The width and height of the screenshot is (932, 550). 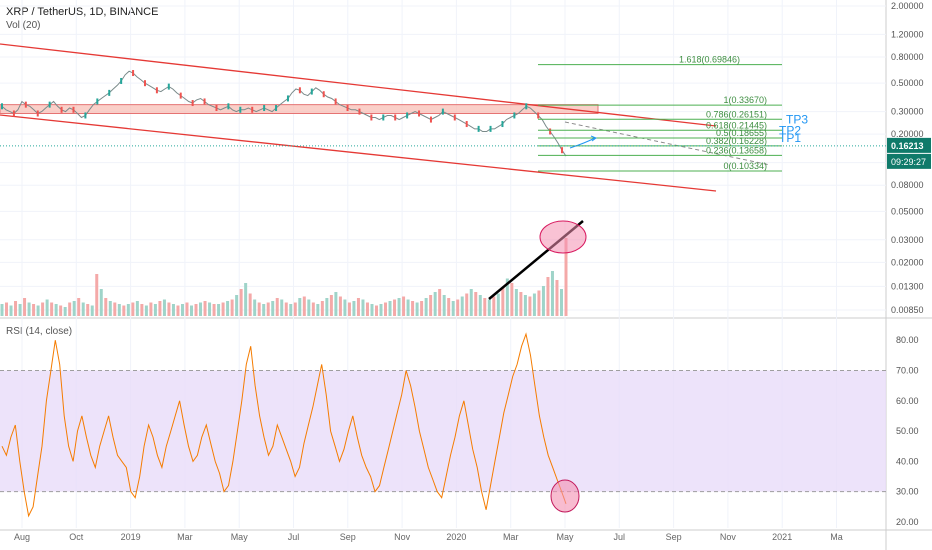 I want to click on x-tick-label: Aug, so click(x=22, y=537).